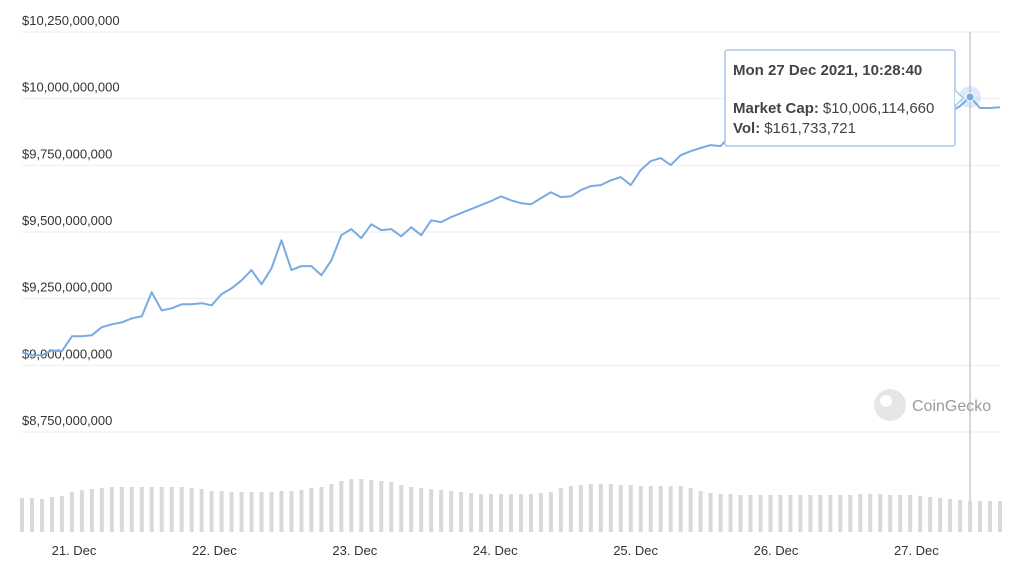  What do you see at coordinates (71, 20) in the screenshot?
I see `y-tick-label: $10,250,000,000` at bounding box center [71, 20].